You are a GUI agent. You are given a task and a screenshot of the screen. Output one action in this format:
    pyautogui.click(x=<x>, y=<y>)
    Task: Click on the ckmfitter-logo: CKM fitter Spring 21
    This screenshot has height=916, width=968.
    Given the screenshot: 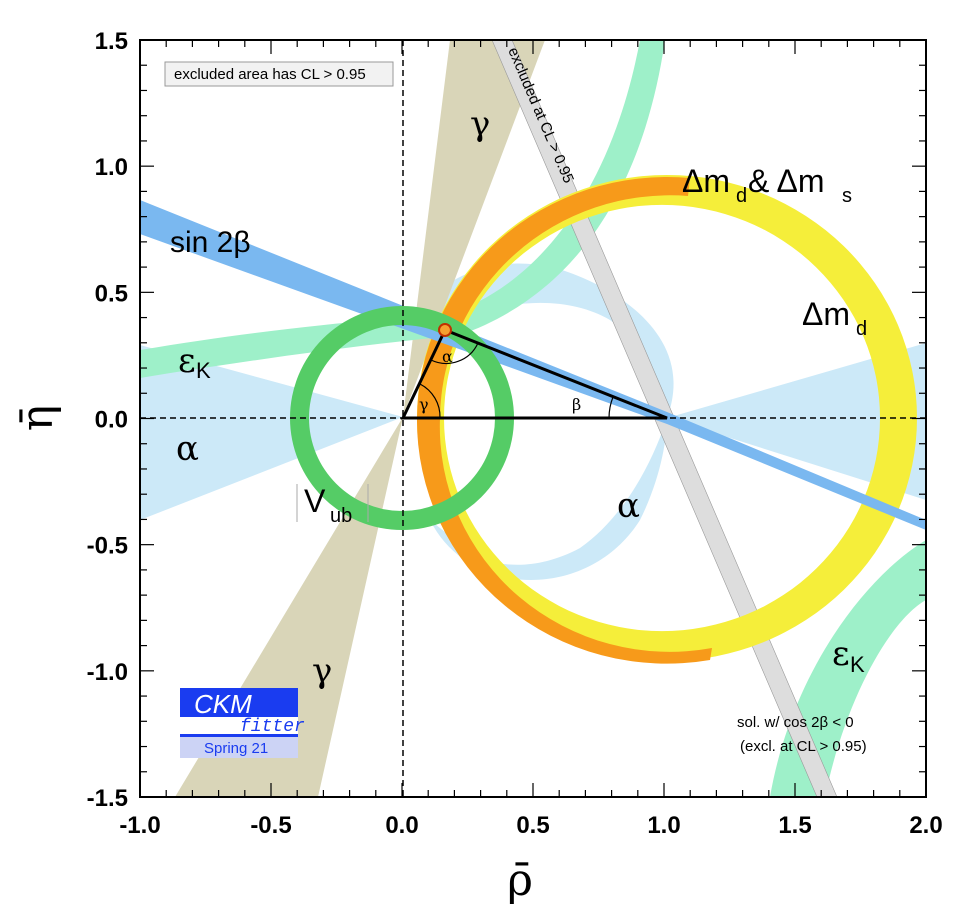 What is the action you would take?
    pyautogui.click(x=242, y=723)
    